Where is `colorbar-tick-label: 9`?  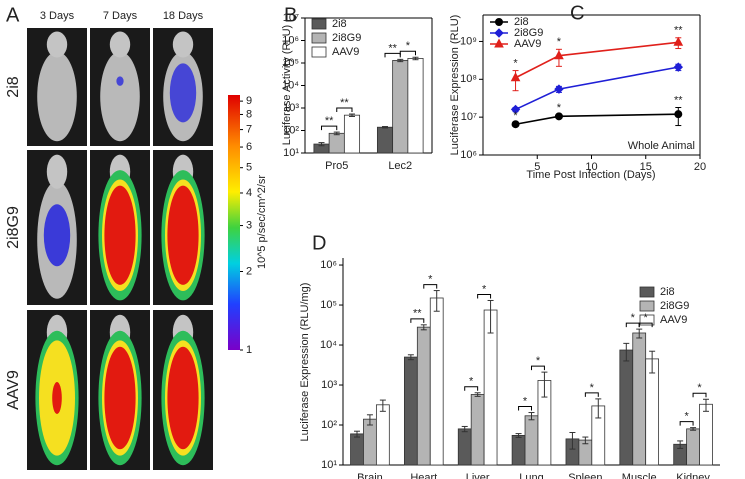 colorbar-tick-label: 9 is located at coordinates (249, 101).